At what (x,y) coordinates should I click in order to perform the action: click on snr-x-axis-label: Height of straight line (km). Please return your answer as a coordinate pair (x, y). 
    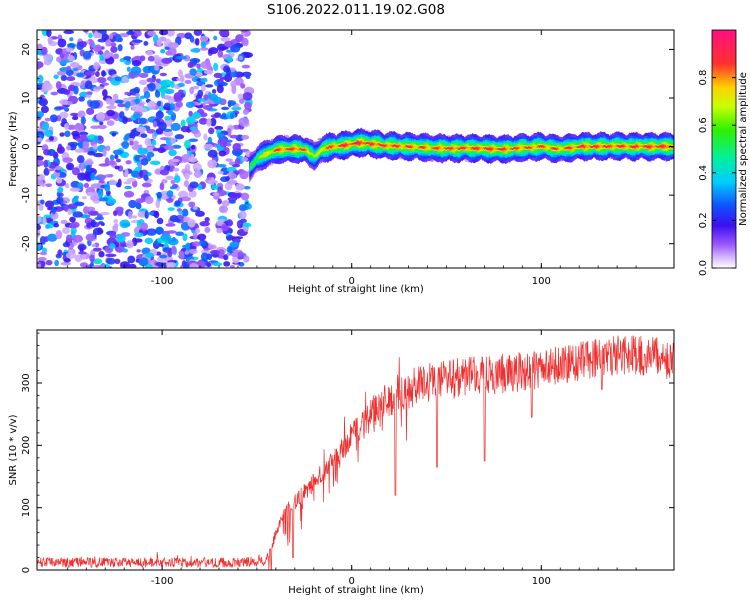
    Looking at the image, I should click on (356, 590).